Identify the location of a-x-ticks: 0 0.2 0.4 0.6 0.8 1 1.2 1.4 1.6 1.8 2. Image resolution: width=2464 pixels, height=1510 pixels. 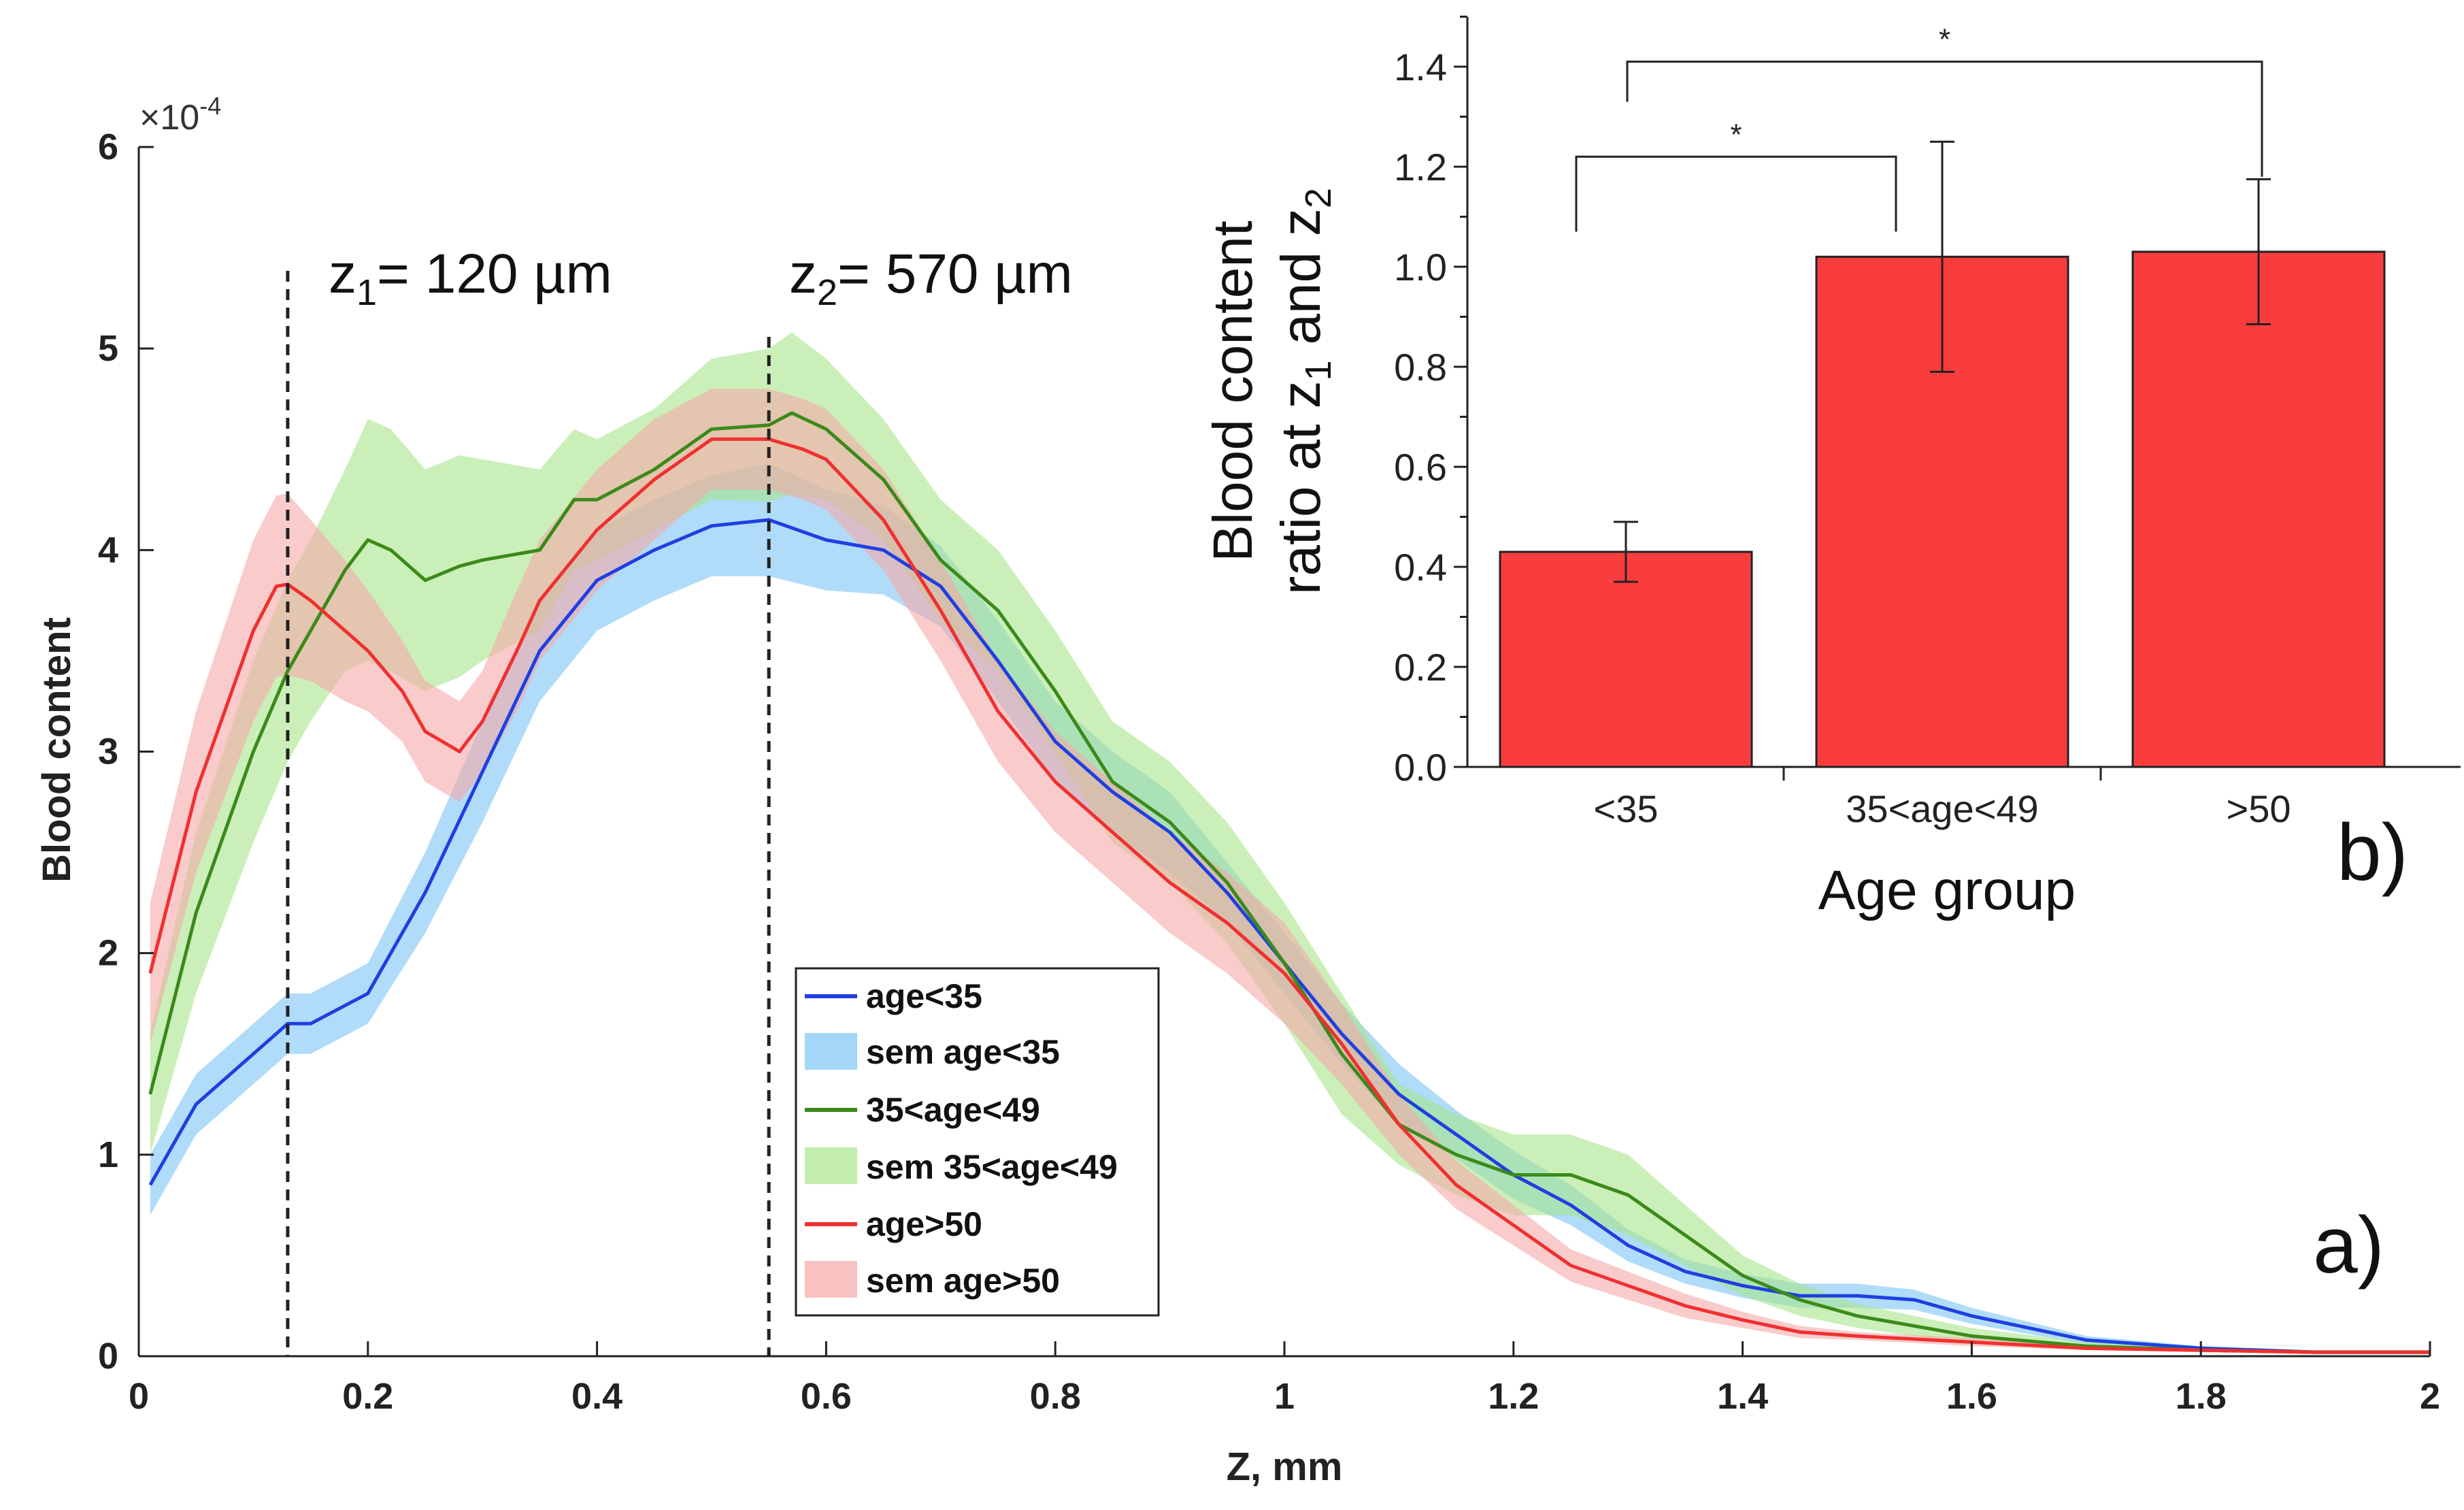
(1284, 1379).